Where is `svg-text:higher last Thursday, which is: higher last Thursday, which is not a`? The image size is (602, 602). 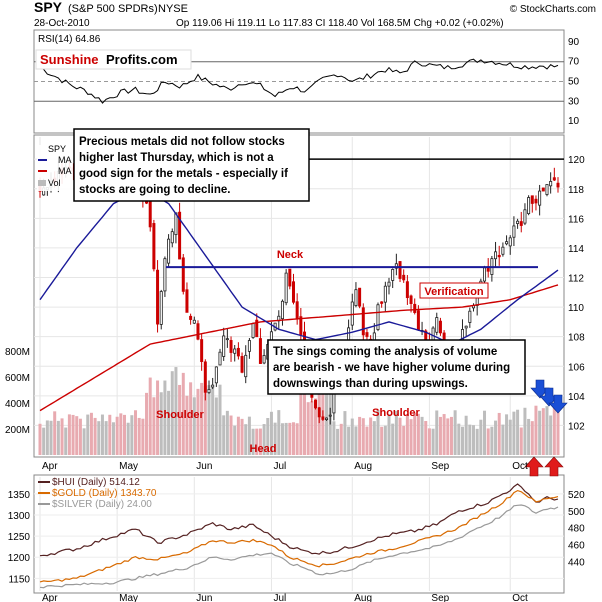 svg-text:higher last Thursday, which is: higher last Thursday, which is not a is located at coordinates (176, 158).